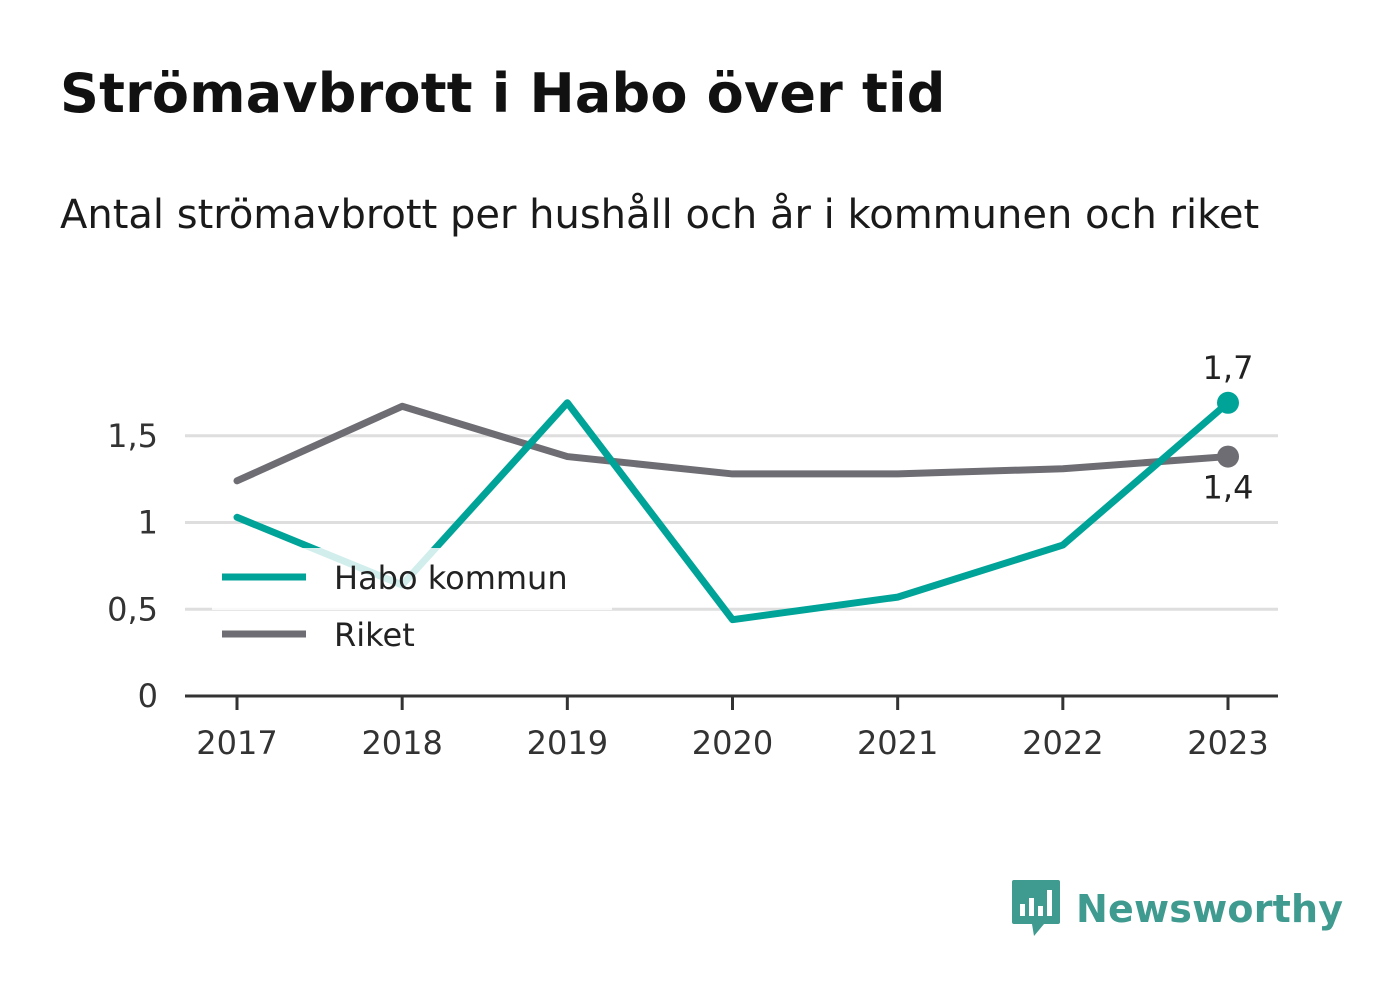 The width and height of the screenshot is (1382, 999). Describe the element at coordinates (732, 743) in the screenshot. I see `x-tick-label: 2020` at that location.